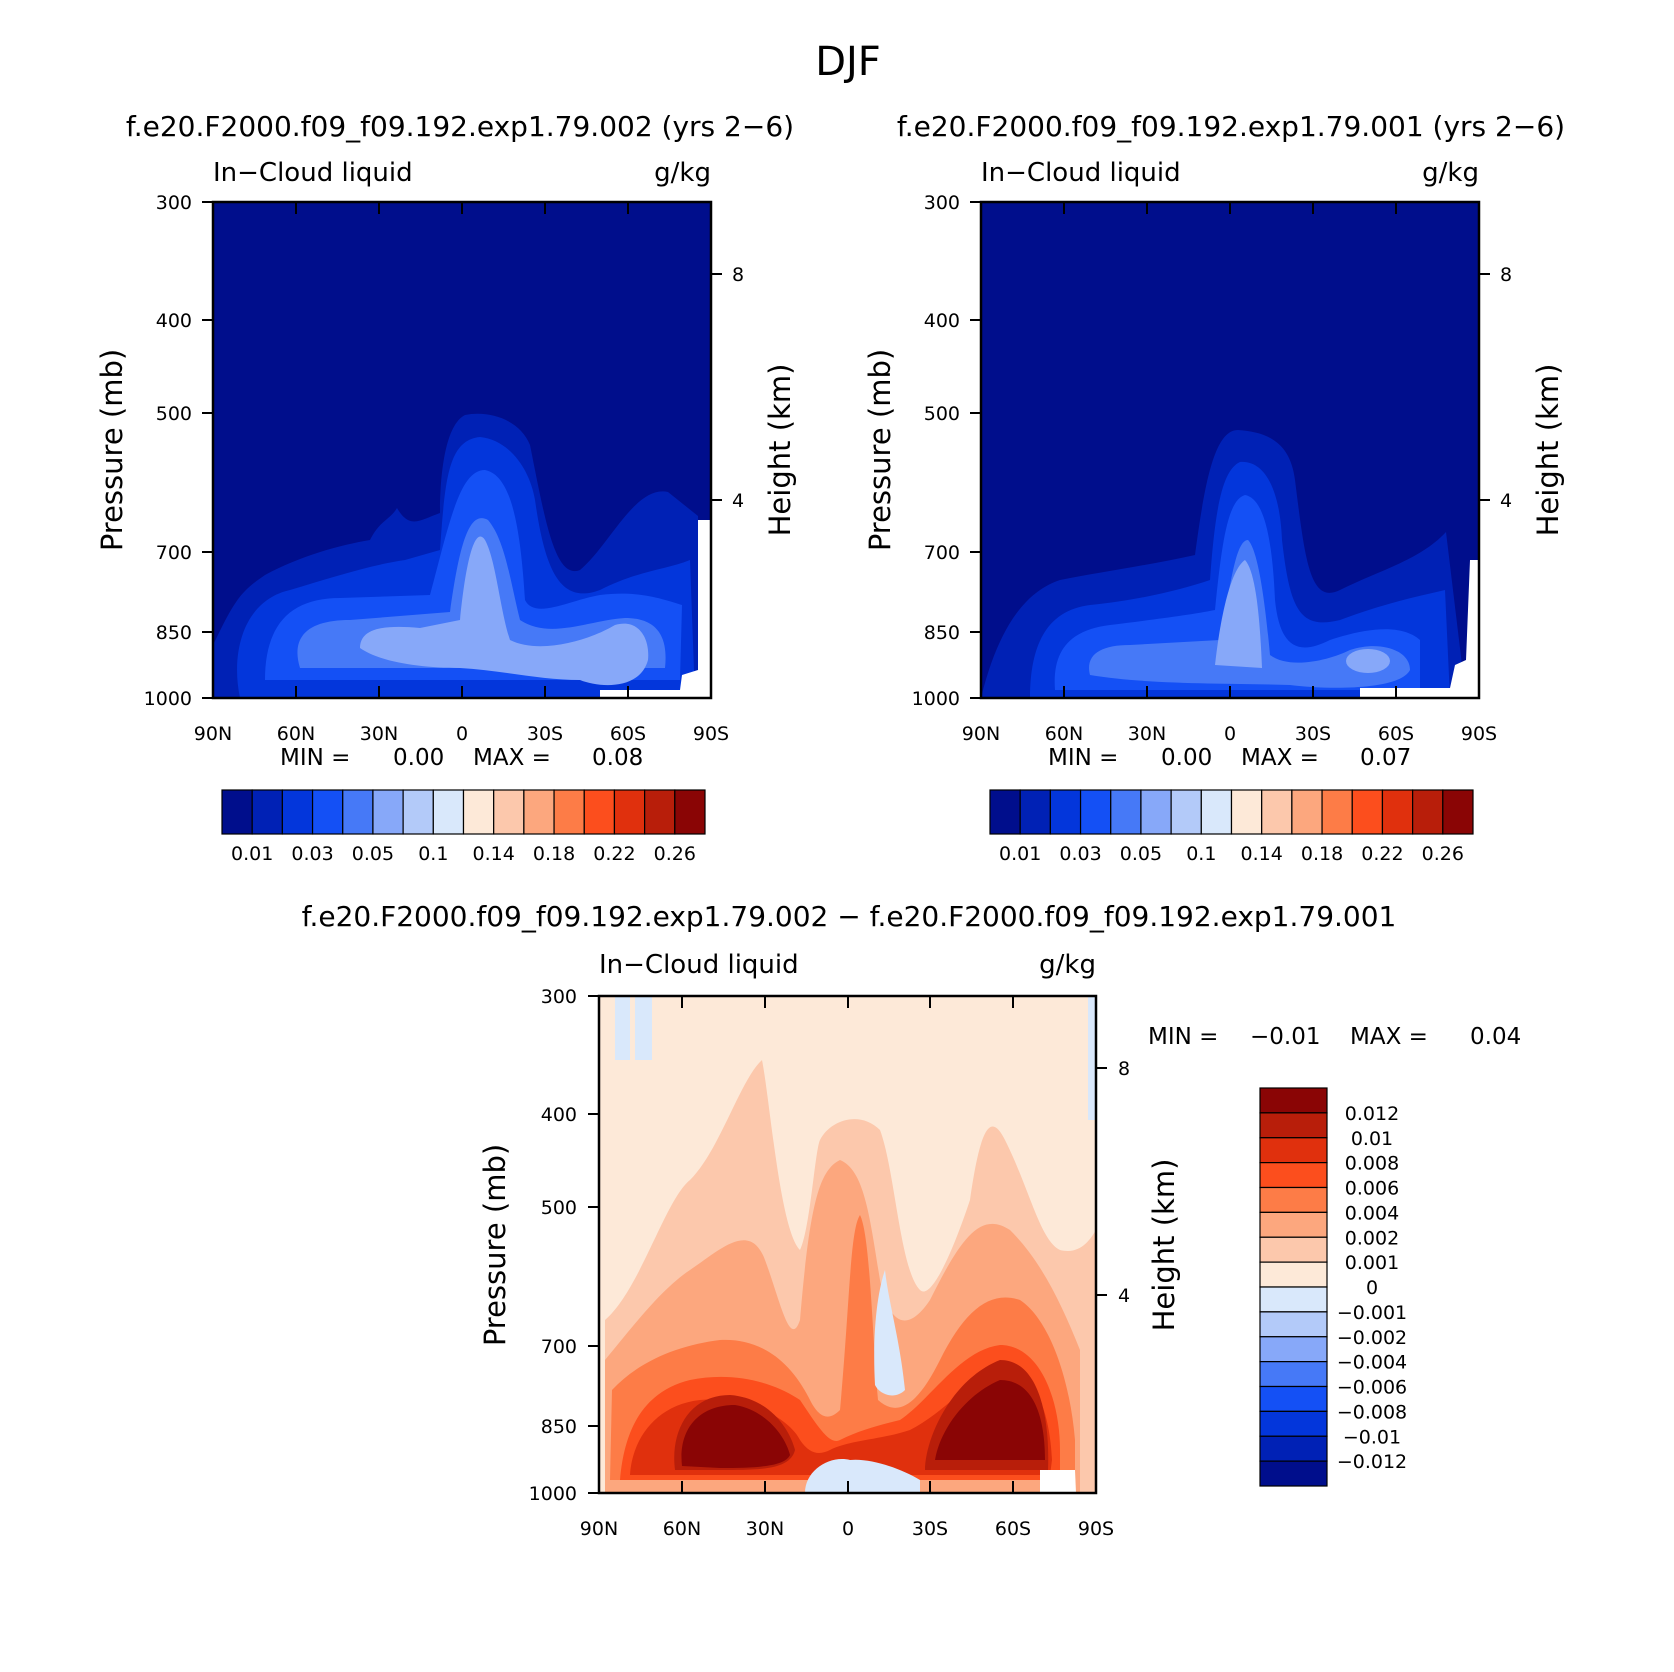 This screenshot has height=1672, width=1674. What do you see at coordinates (1141, 854) in the screenshot?
I see `colorbar-label: 0.05` at bounding box center [1141, 854].